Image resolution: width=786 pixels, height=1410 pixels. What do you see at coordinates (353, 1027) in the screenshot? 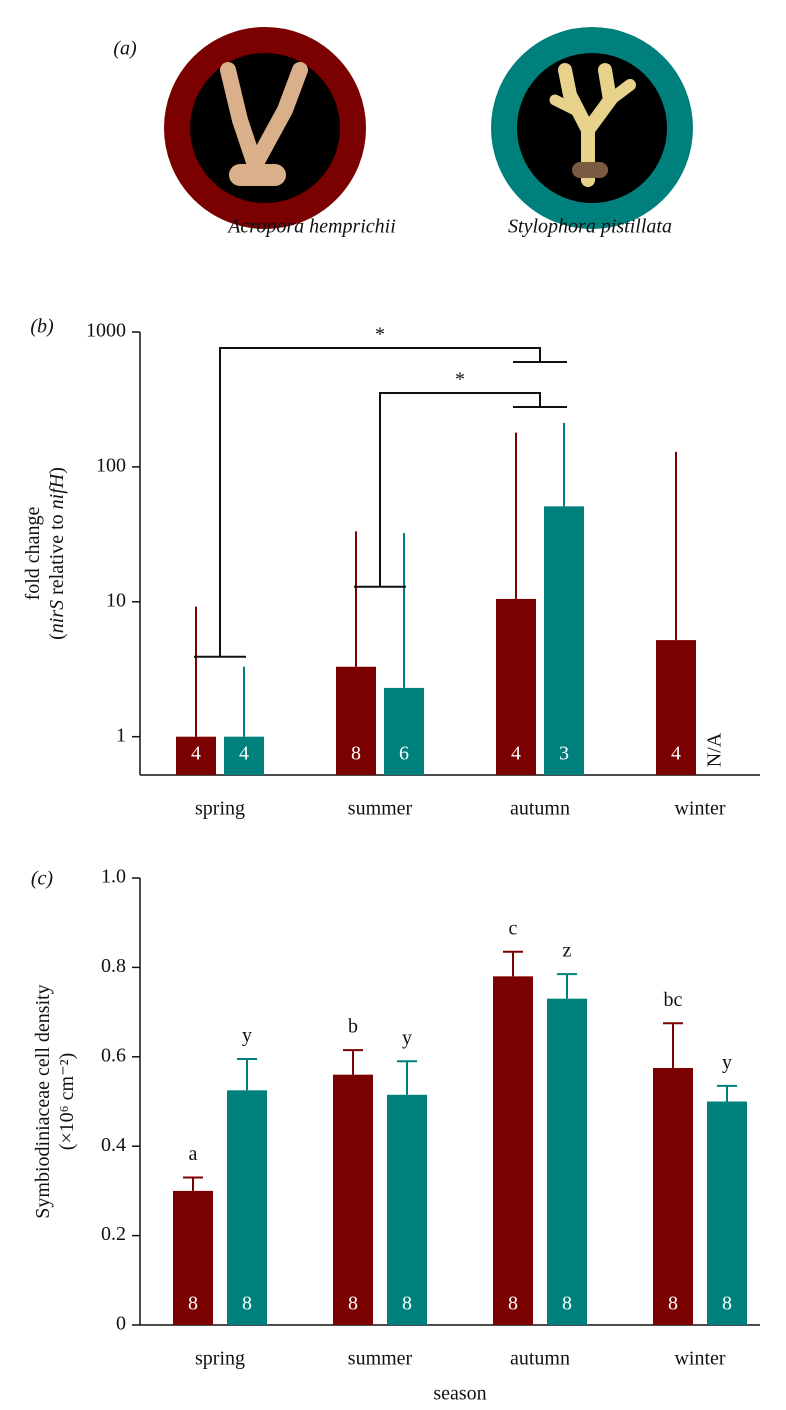
I see `significance-letter: b` at bounding box center [353, 1027].